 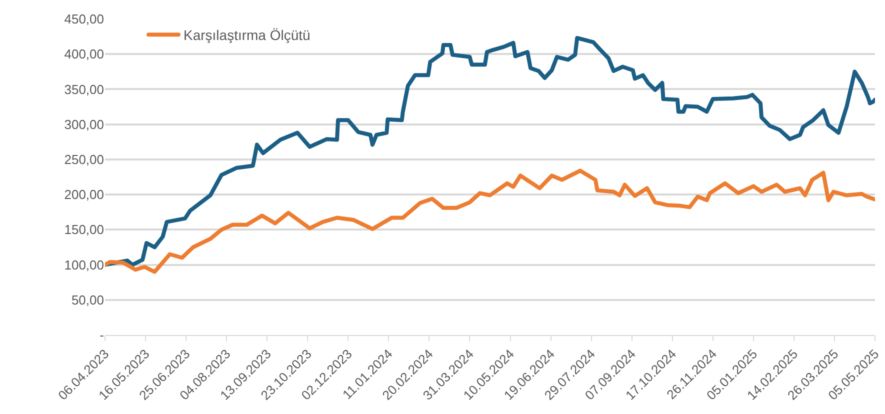 I want to click on y-tick-label: 200,00, so click(x=84, y=194).